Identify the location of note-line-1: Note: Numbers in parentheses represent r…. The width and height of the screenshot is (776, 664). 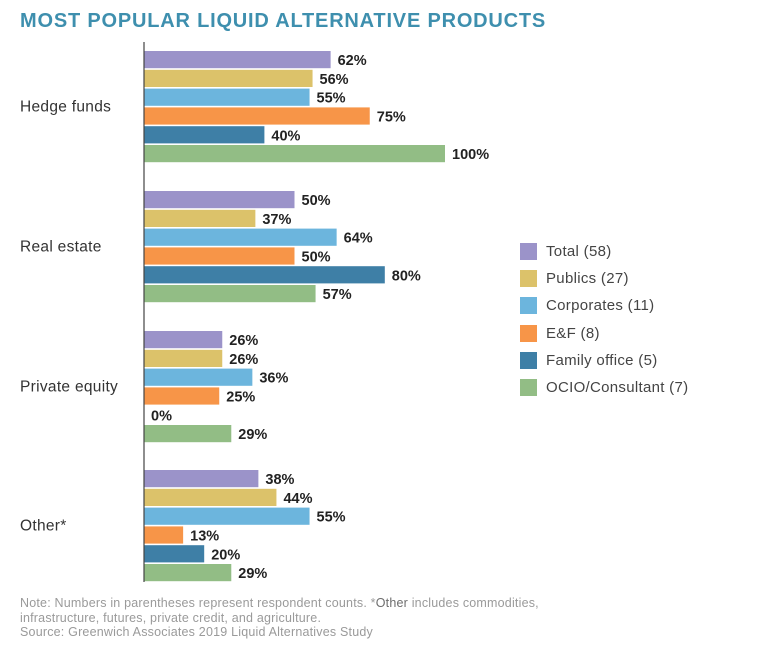
(279, 603).